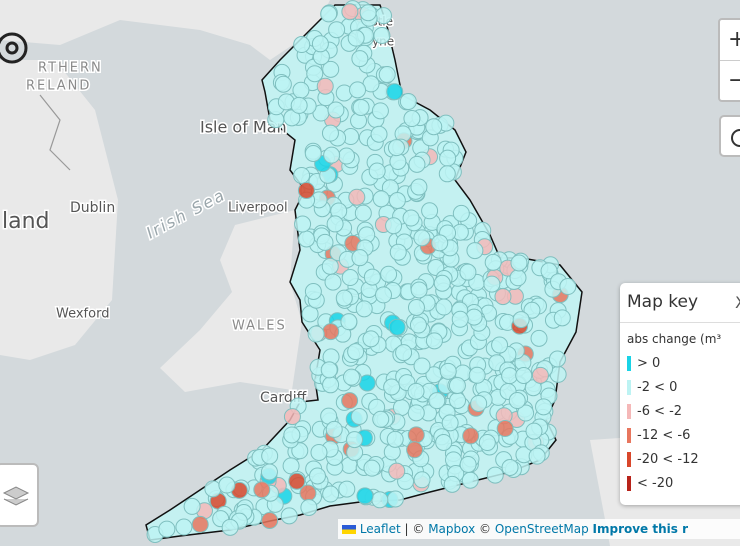 Image resolution: width=740 pixels, height=546 pixels. What do you see at coordinates (165, 30) in the screenshot?
I see `land-north` at bounding box center [165, 30].